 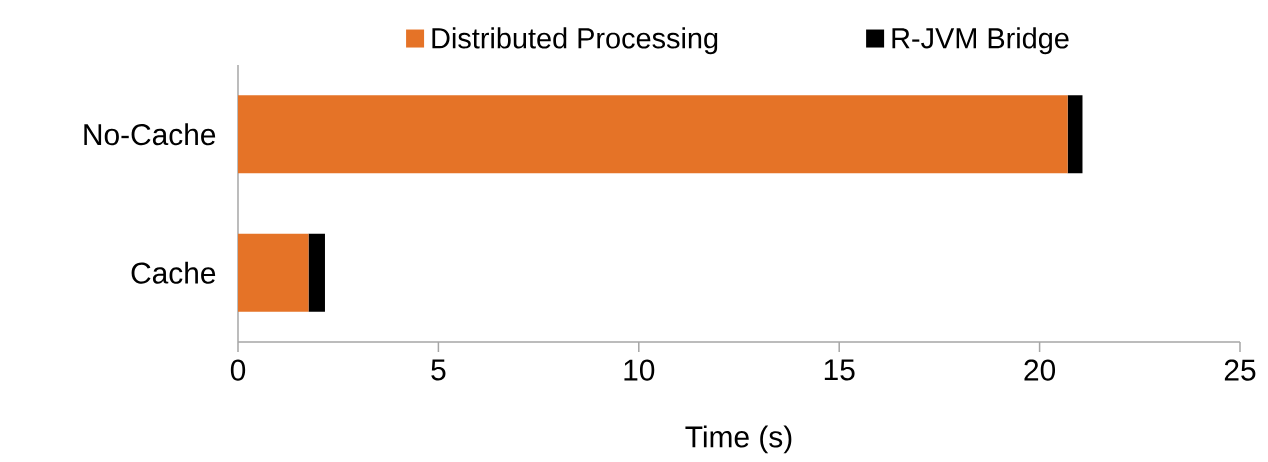 What do you see at coordinates (238, 370) in the screenshot?
I see `x-tick-label: 0` at bounding box center [238, 370].